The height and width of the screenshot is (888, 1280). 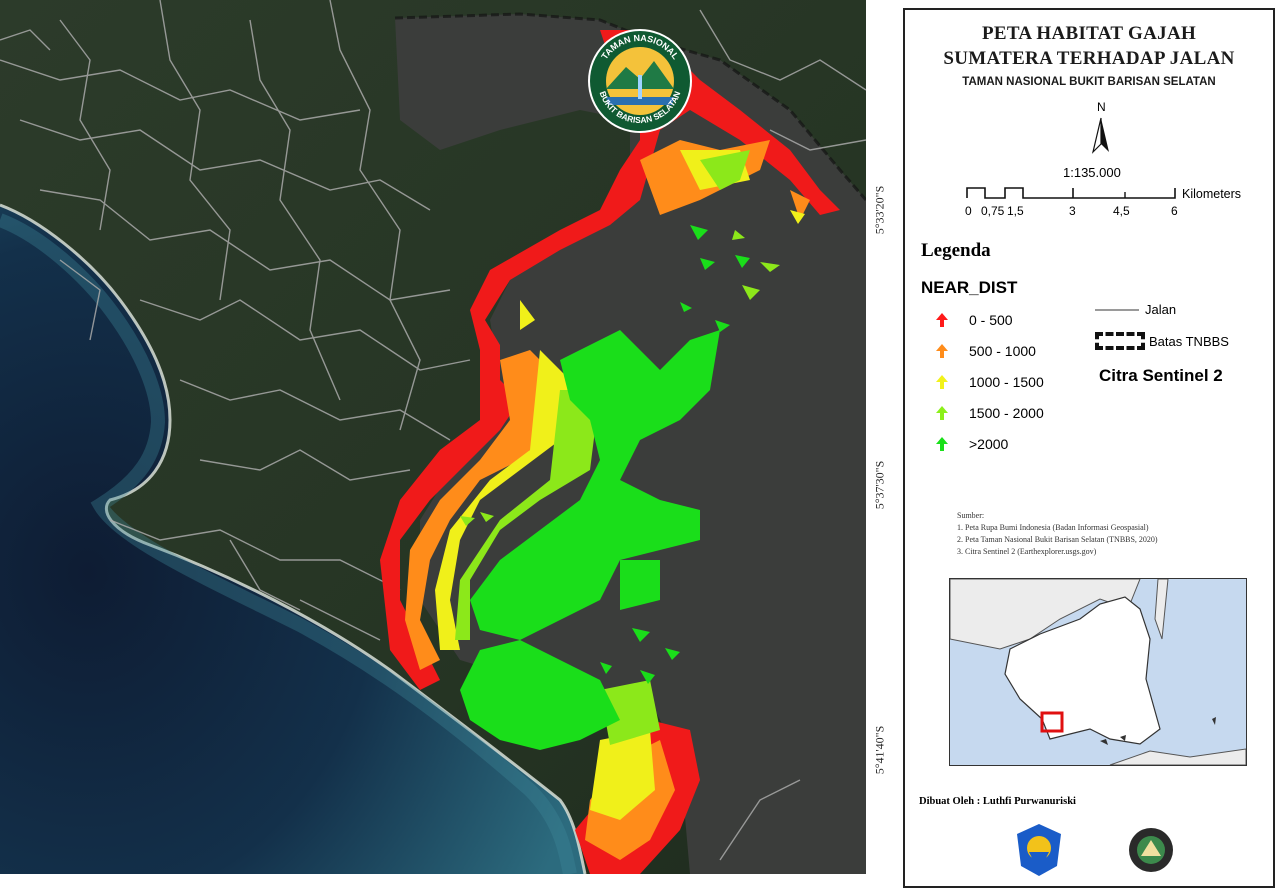 What do you see at coordinates (991, 320) in the screenshot?
I see `legend-label: 0 - 500` at bounding box center [991, 320].